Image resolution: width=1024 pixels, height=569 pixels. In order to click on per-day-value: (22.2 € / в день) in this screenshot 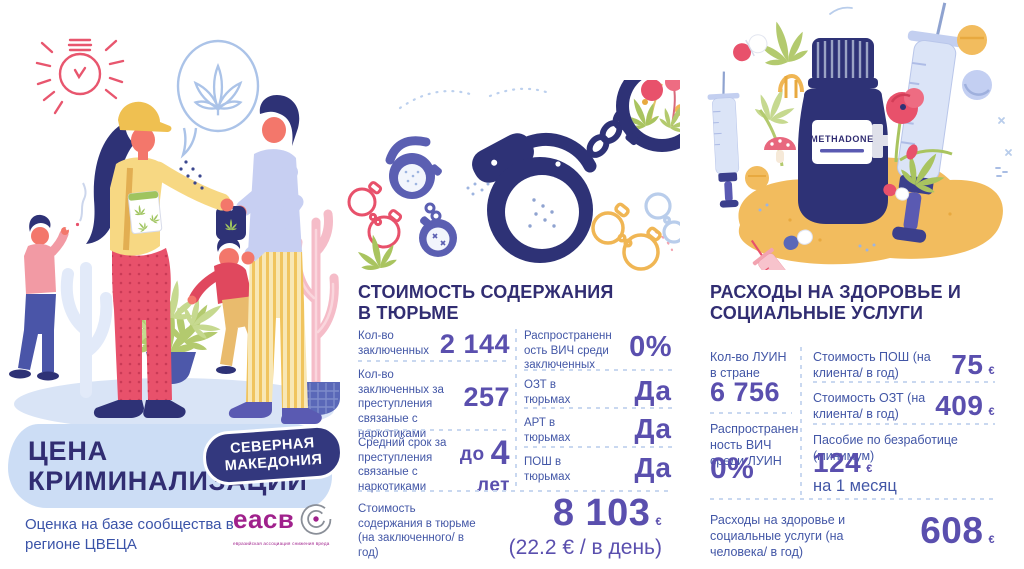, I will do `click(585, 547)`.